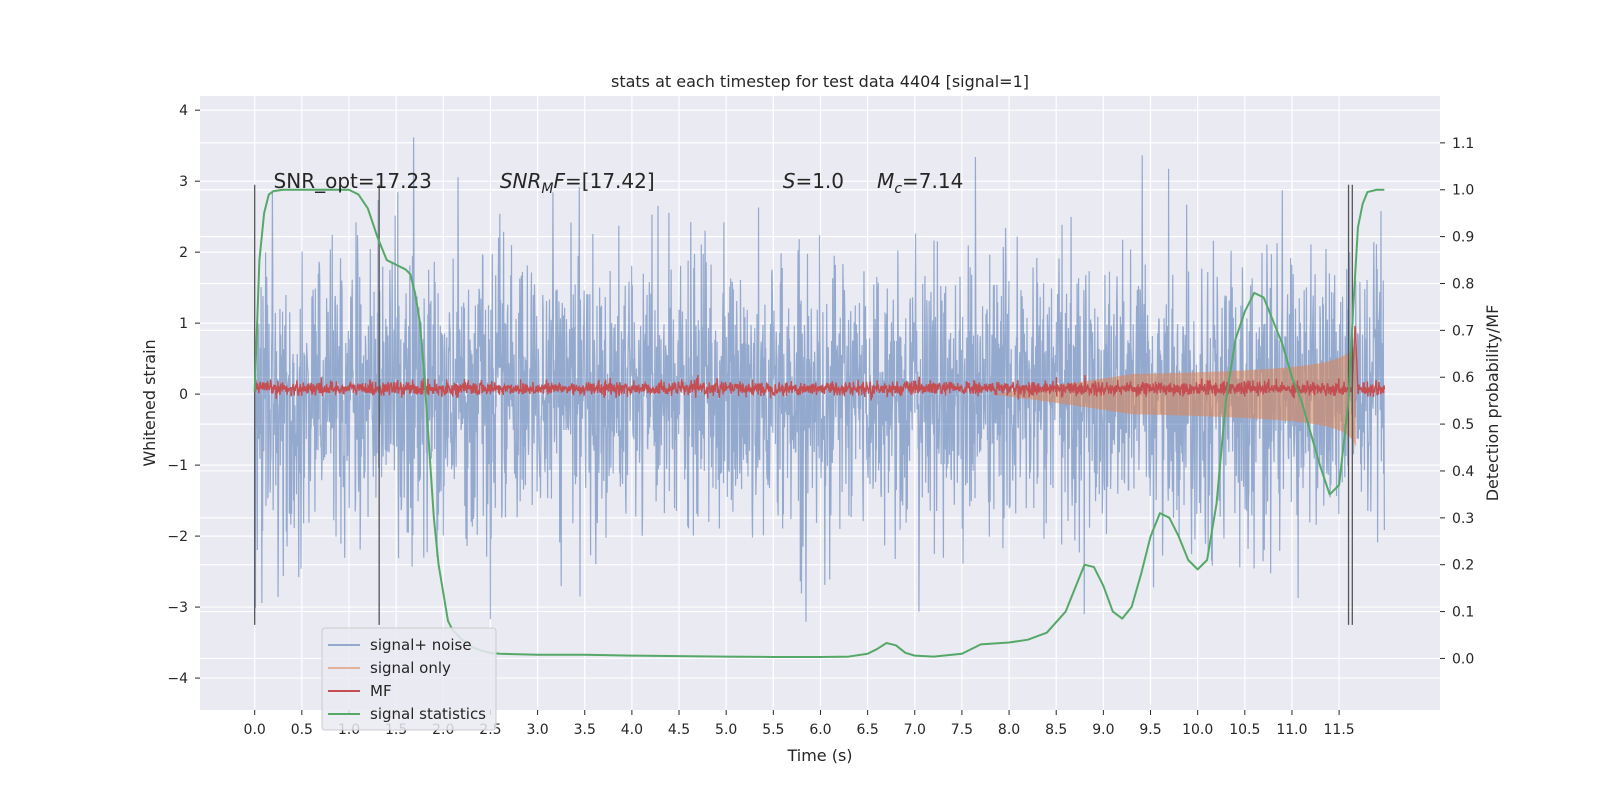  I want to click on x-tick-label: 4.0, so click(632, 730).